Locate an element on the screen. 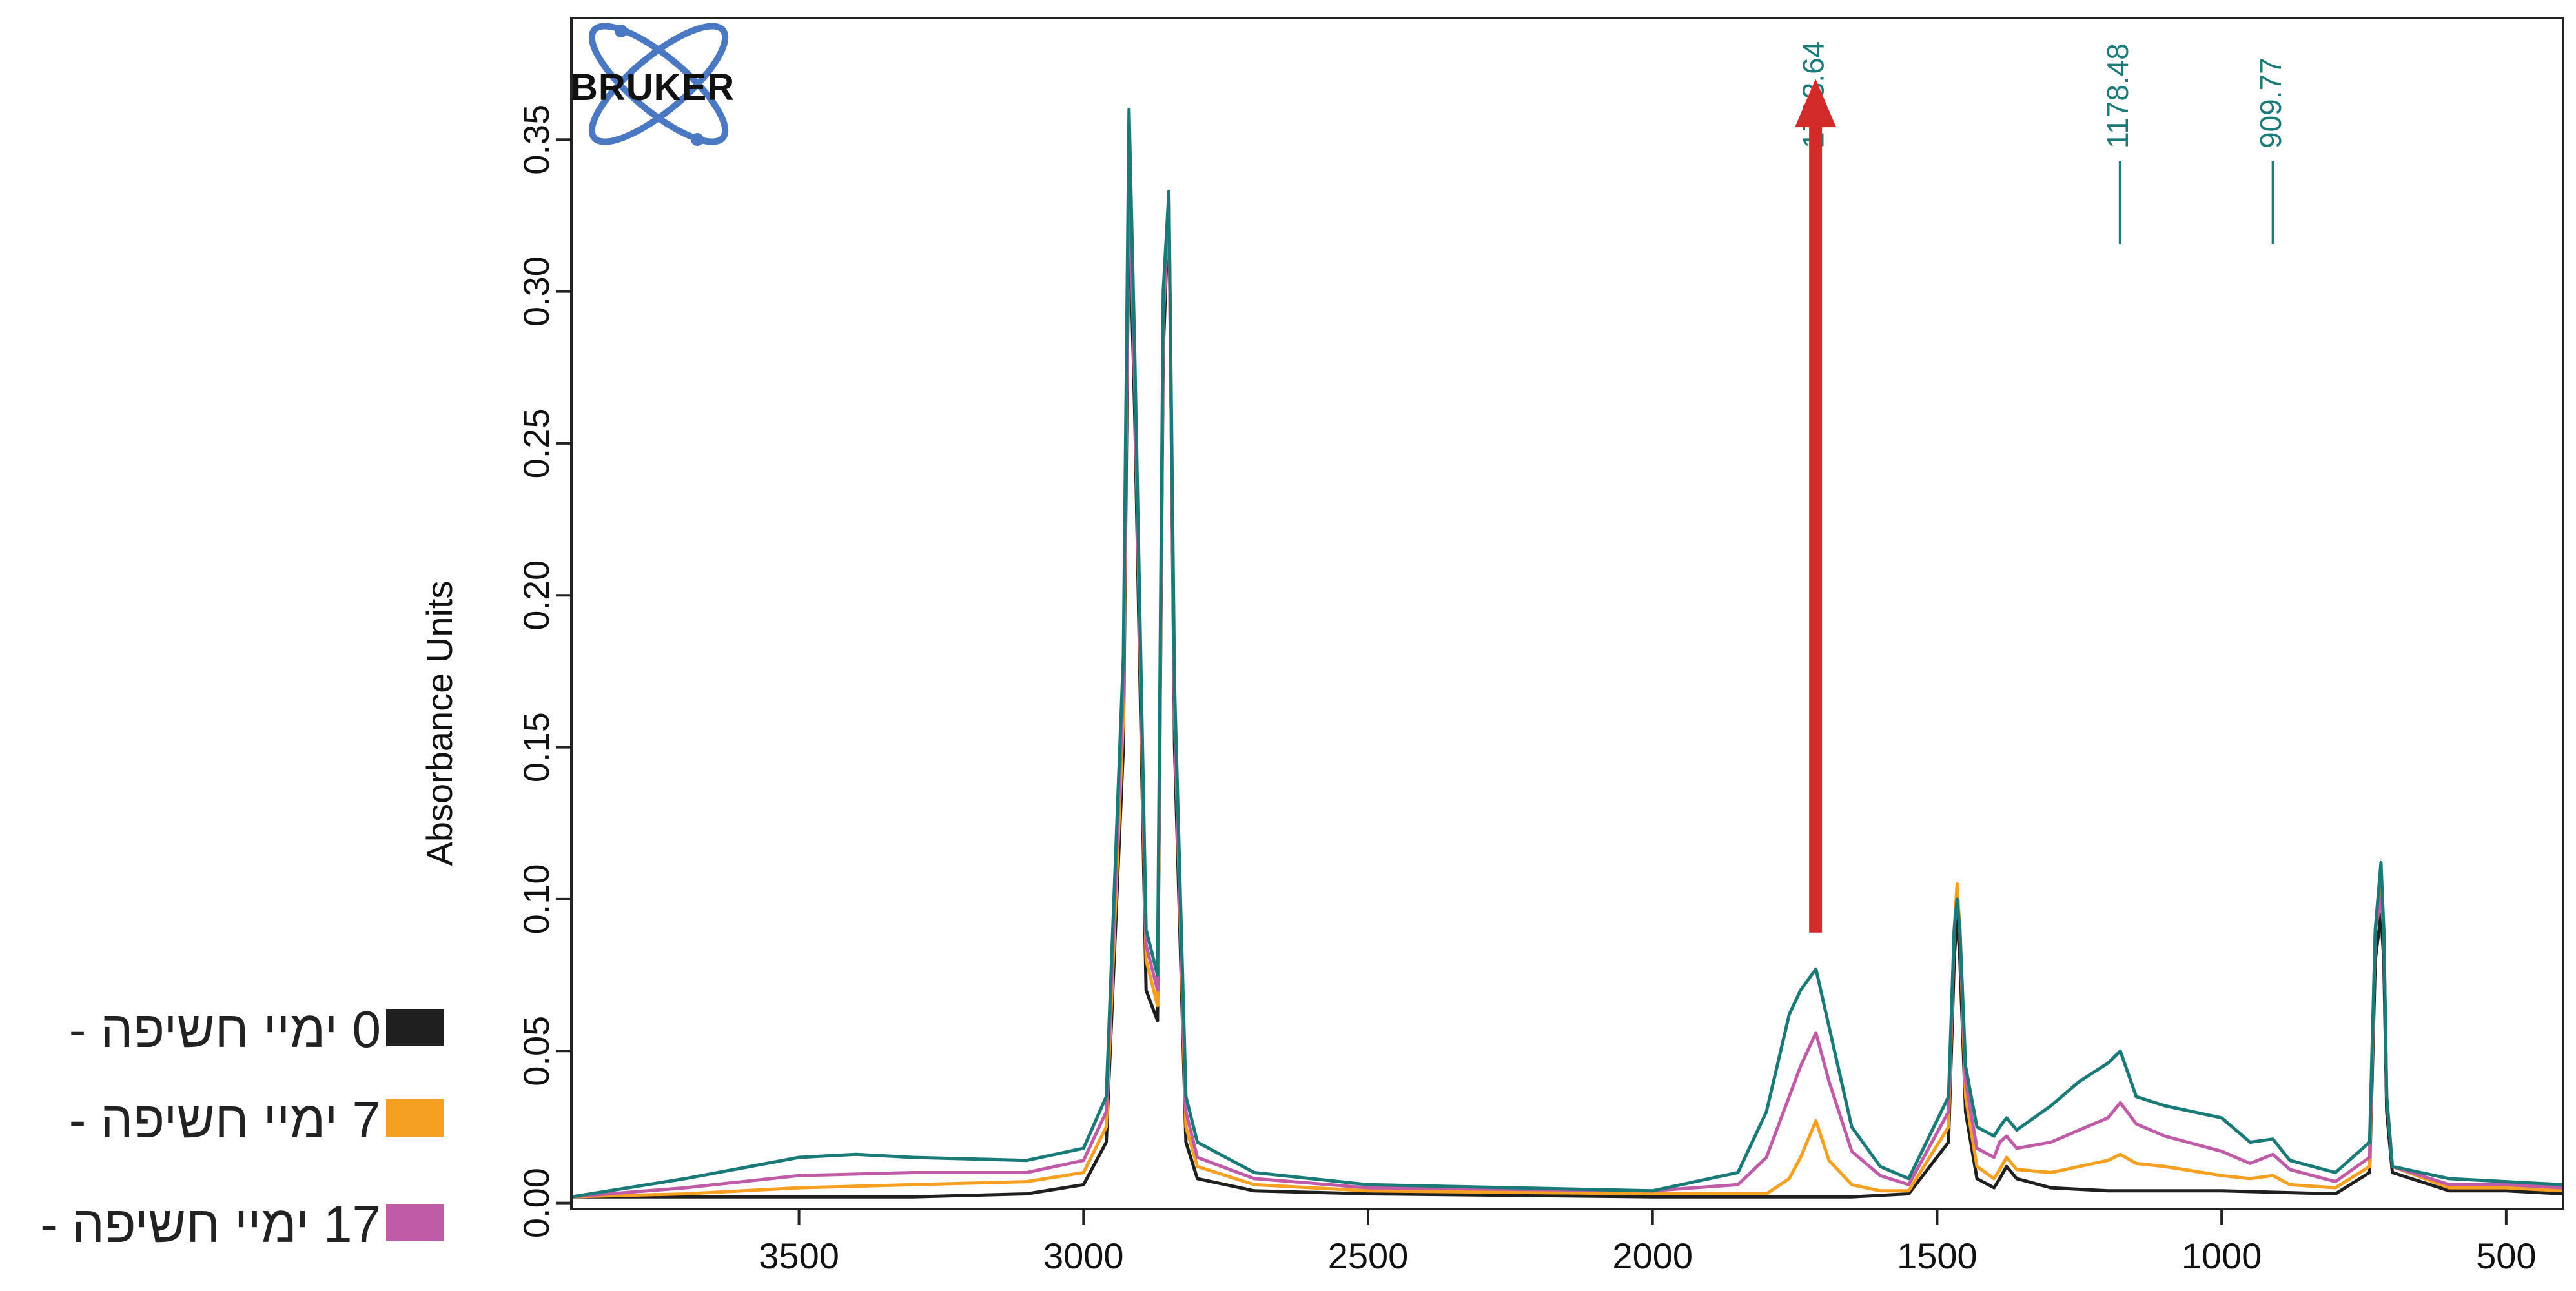 The height and width of the screenshot is (1291, 2576). x-tick-label: 1000 is located at coordinates (2222, 1255).